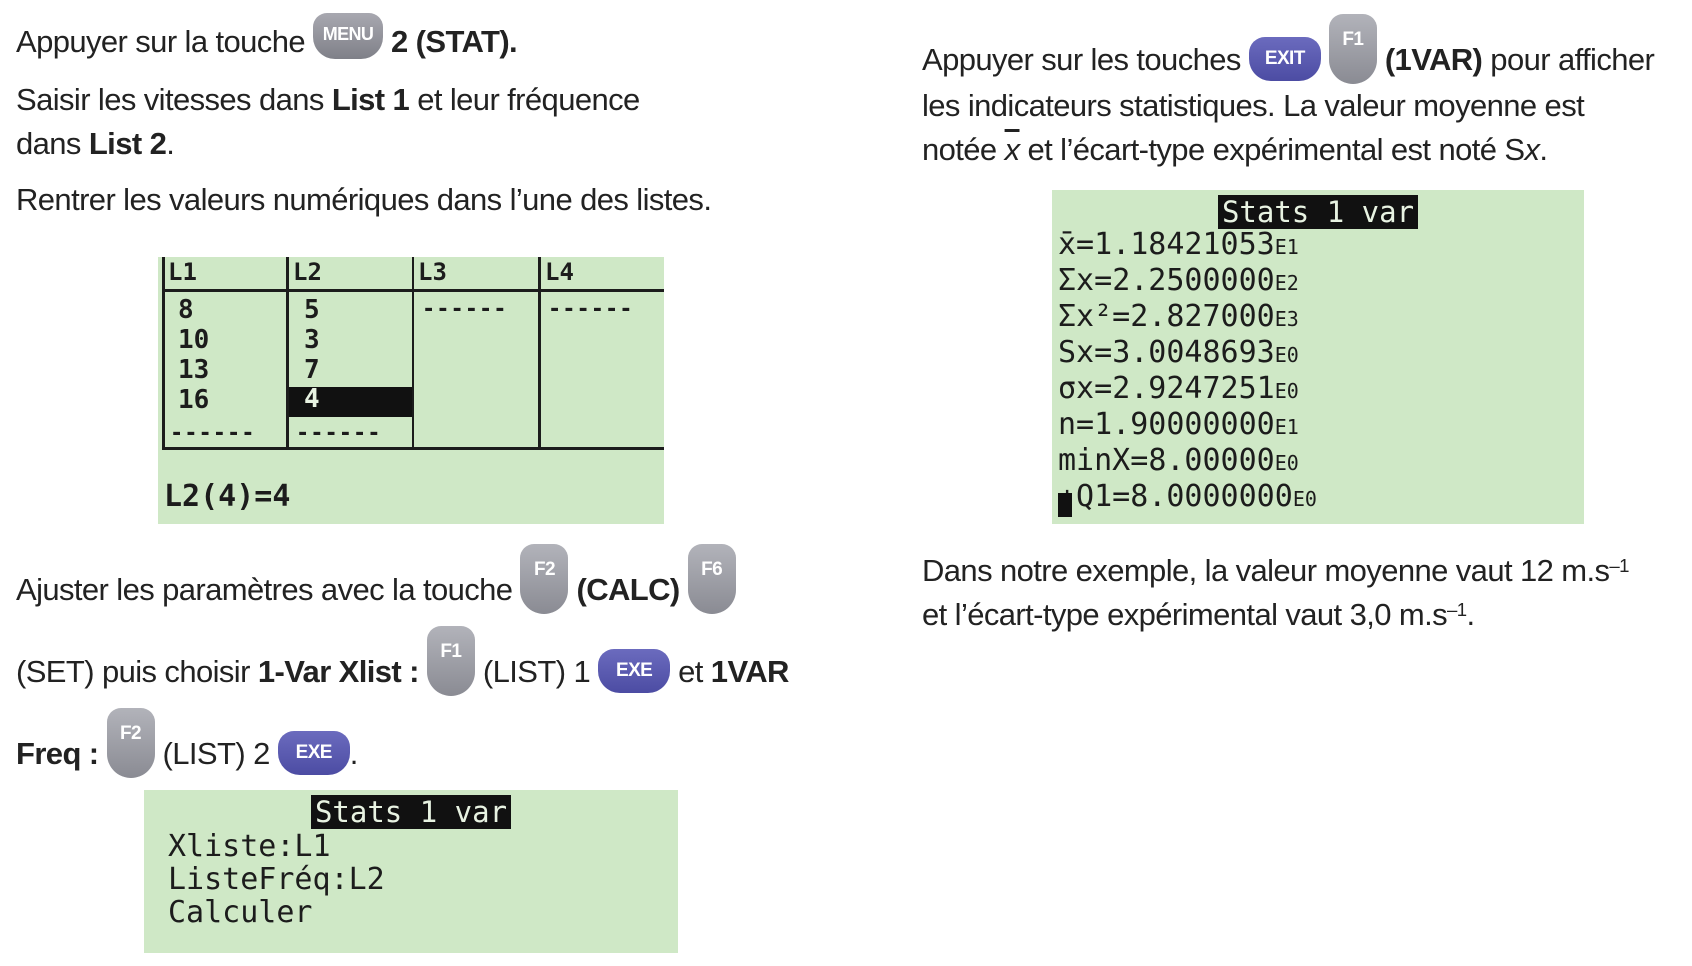 The width and height of the screenshot is (1692, 966). I want to click on list1-cell: 16, so click(194, 400).